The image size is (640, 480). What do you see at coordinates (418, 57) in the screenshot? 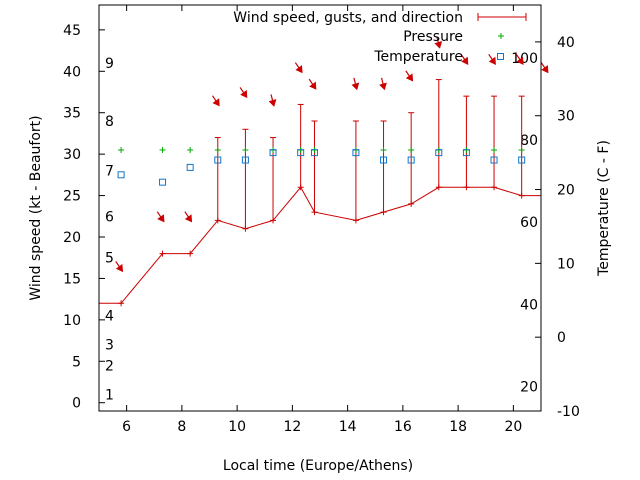
I see `legend-temperature-label: Temperature` at bounding box center [418, 57].